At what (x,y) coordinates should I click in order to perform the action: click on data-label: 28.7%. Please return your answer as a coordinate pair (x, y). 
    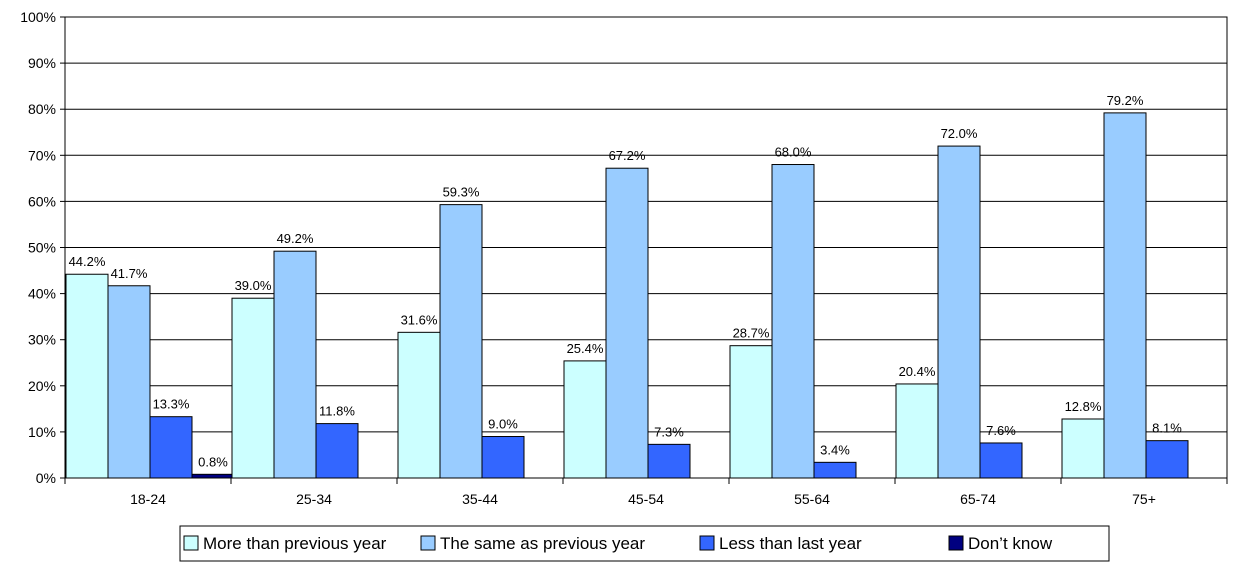
    Looking at the image, I should click on (751, 333).